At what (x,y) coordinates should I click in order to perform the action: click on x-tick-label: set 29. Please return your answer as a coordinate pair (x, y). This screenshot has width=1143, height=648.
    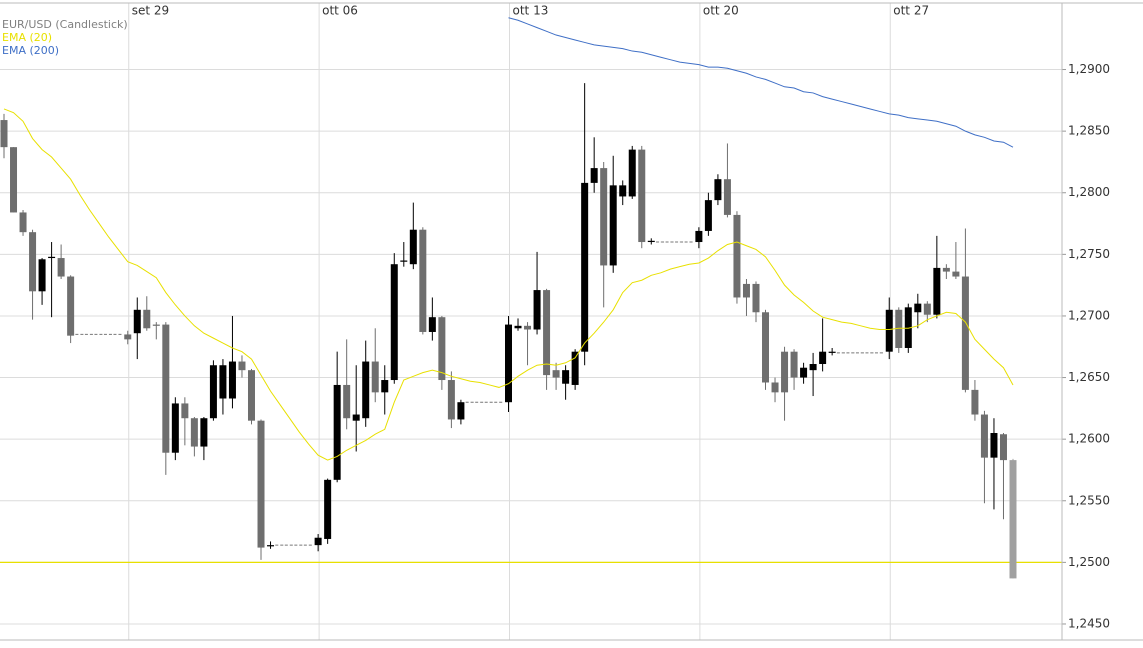
    Looking at the image, I should click on (150, 11).